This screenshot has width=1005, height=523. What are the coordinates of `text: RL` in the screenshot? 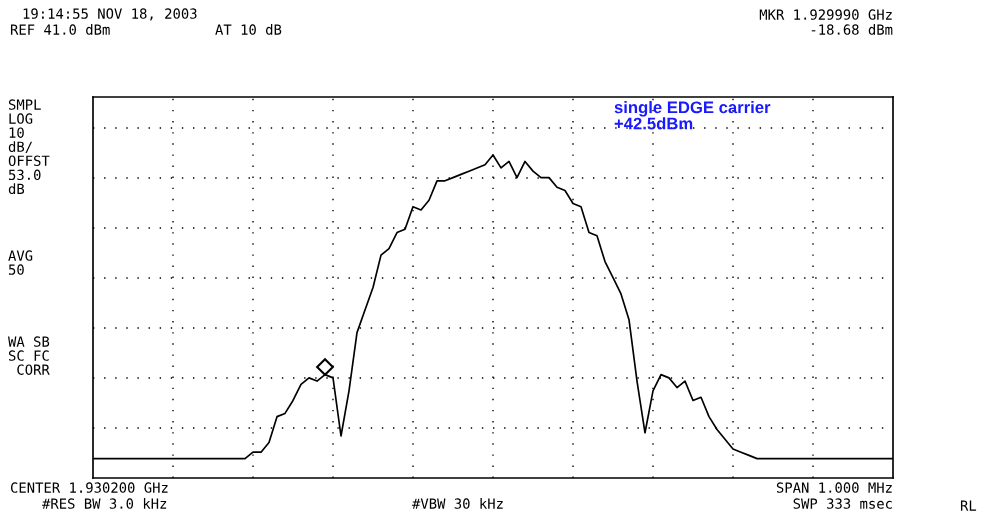 It's located at (968, 505).